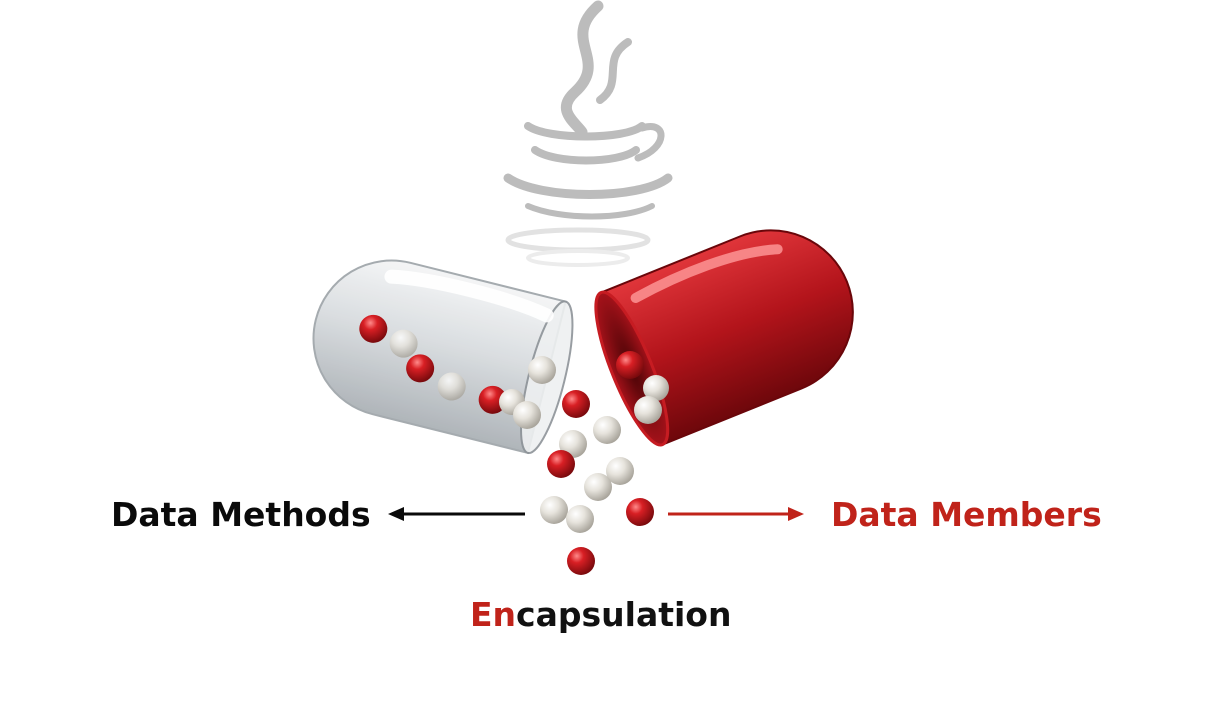 This screenshot has width=1211, height=721. Describe the element at coordinates (578, 240) in the screenshot. I see `logo-reflection` at that location.